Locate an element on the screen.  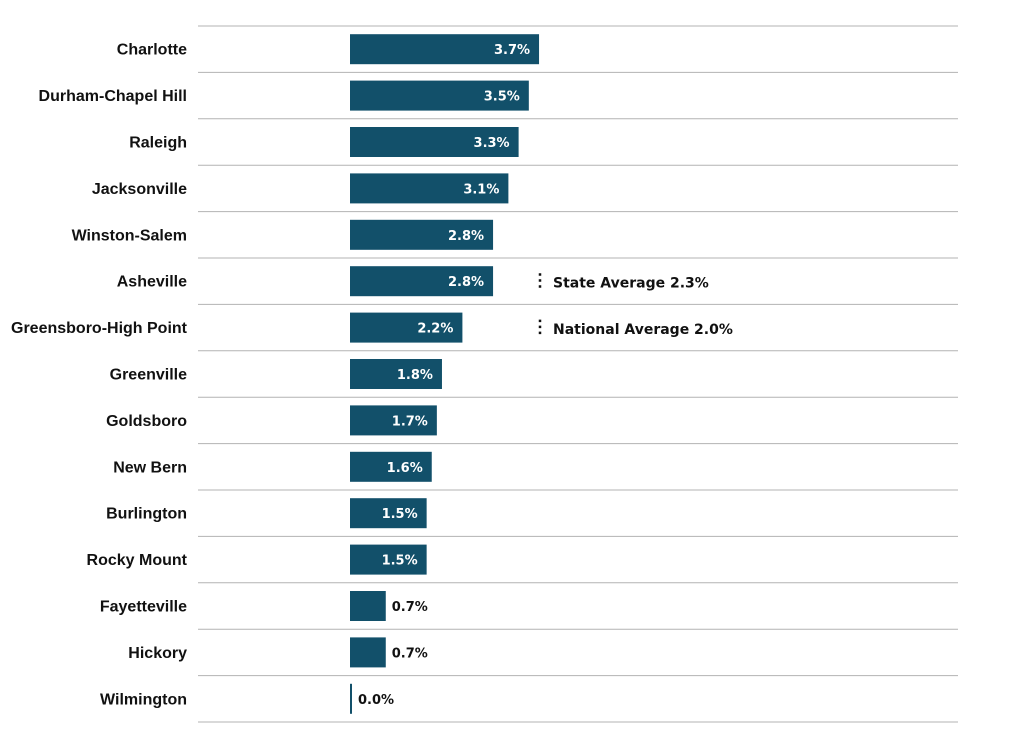
category-label: Greenville is located at coordinates (148, 375).